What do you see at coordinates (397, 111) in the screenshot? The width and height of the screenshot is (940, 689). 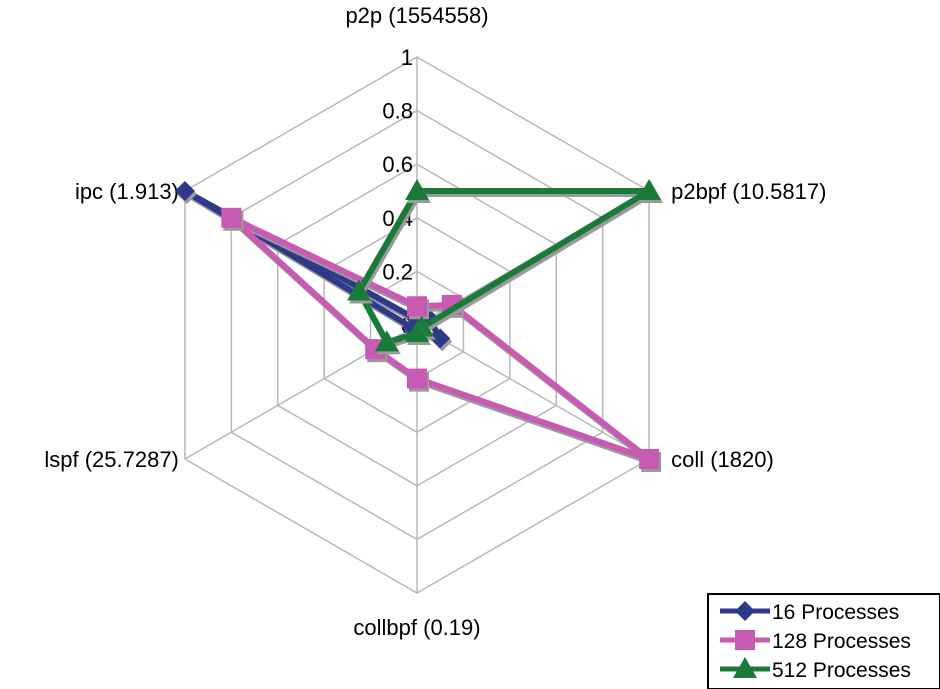 I see `tick-label: 0.8` at bounding box center [397, 111].